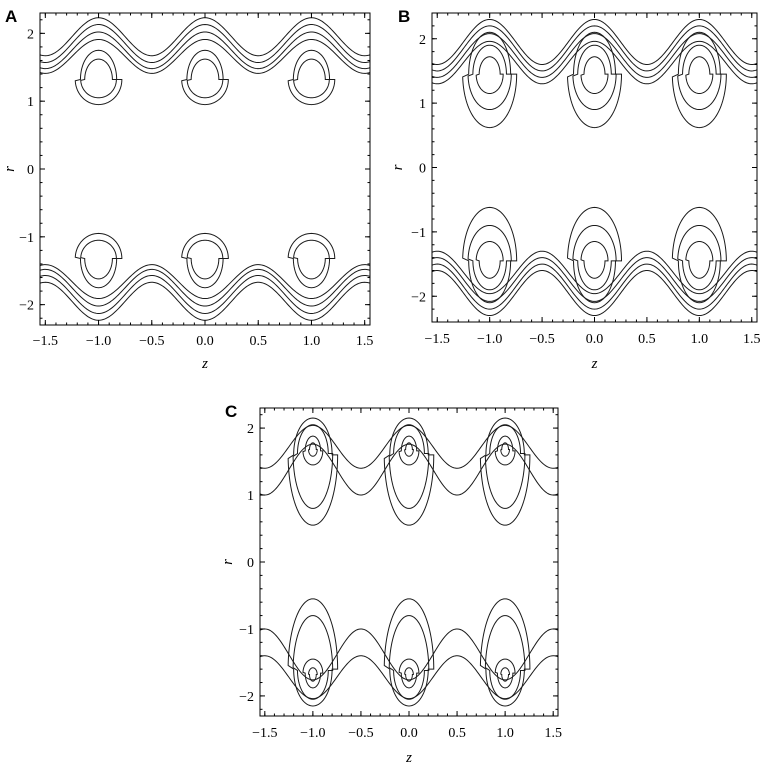  What do you see at coordinates (11, 16) in the screenshot?
I see `panel-letter: A` at bounding box center [11, 16].